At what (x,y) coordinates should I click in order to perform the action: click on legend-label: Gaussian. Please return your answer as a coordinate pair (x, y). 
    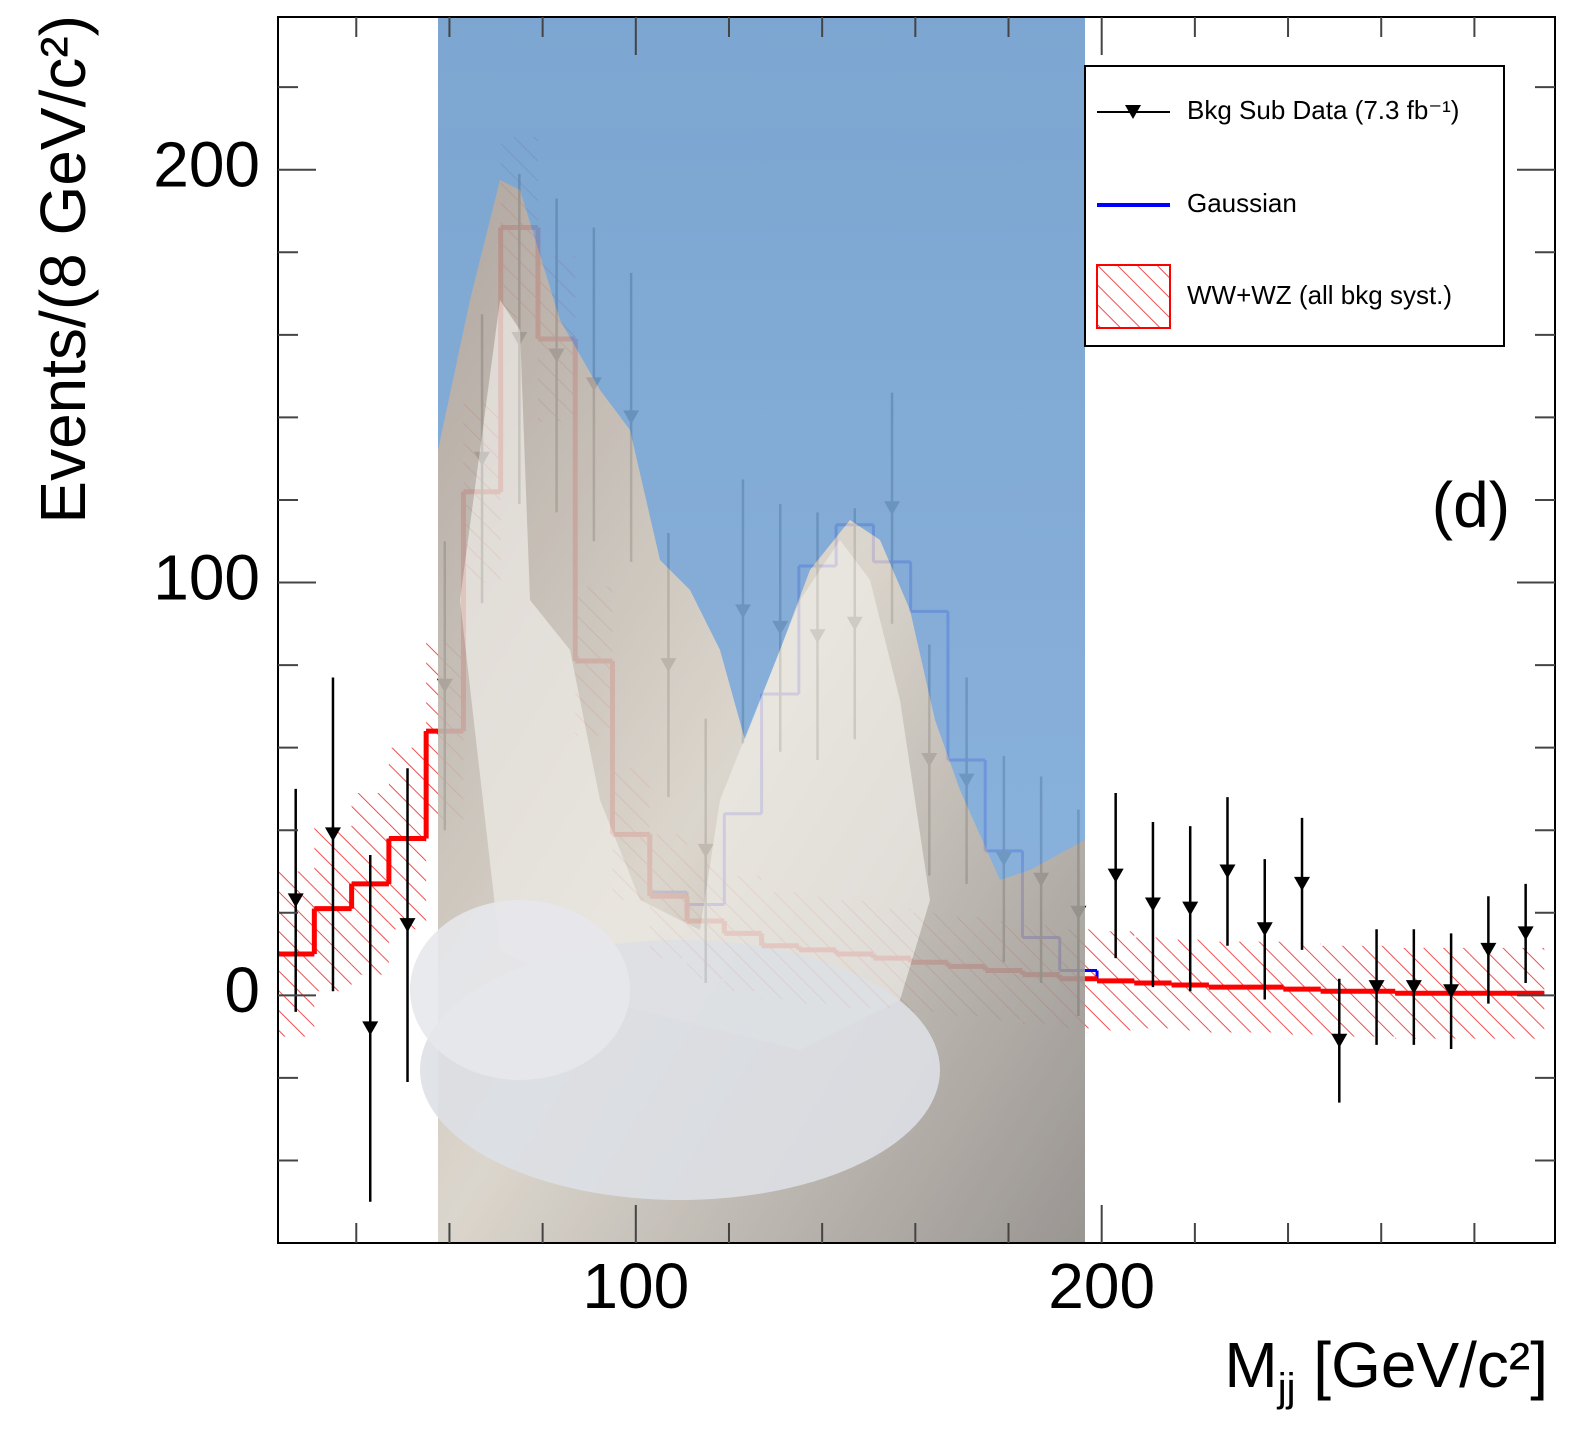
    Looking at the image, I should click on (1242, 203).